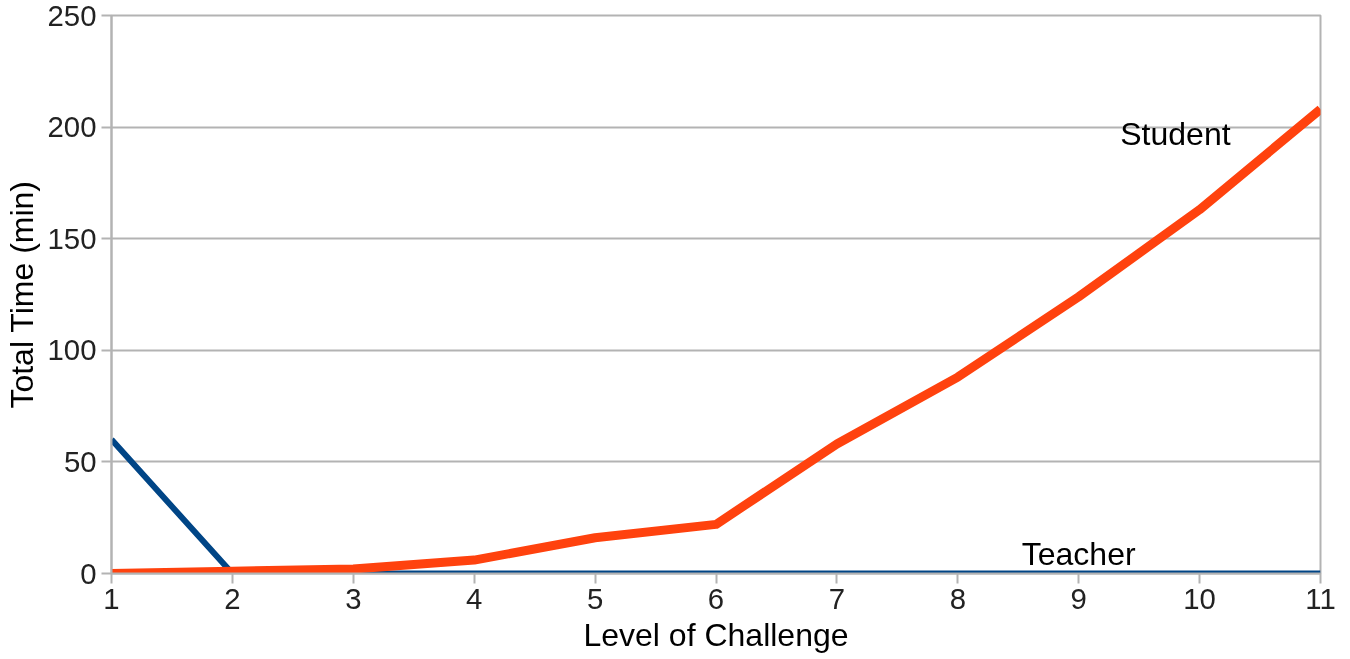 The image size is (1350, 659). What do you see at coordinates (72, 238) in the screenshot?
I see `y-tick-label: 150` at bounding box center [72, 238].